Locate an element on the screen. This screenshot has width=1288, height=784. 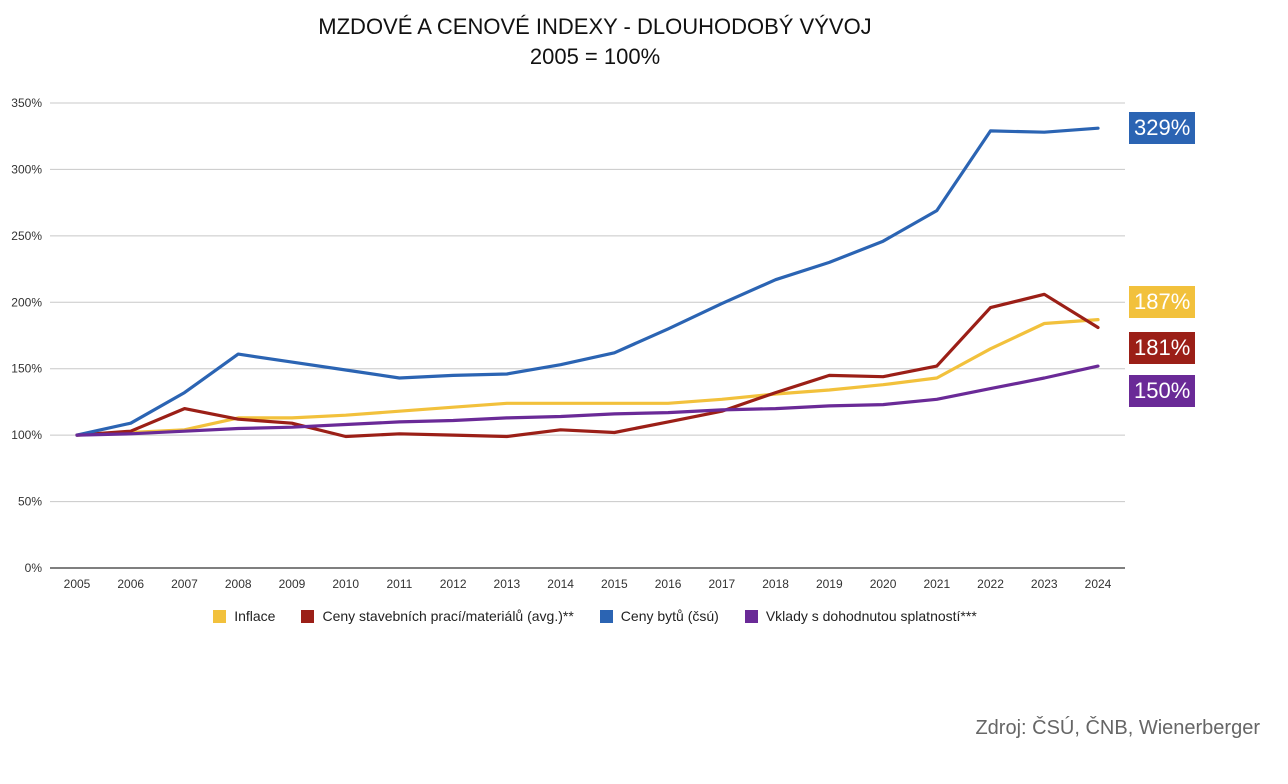
legend-label-stavebni: Ceny stavebních prací/materiálů (avg.)** is located at coordinates (448, 616).